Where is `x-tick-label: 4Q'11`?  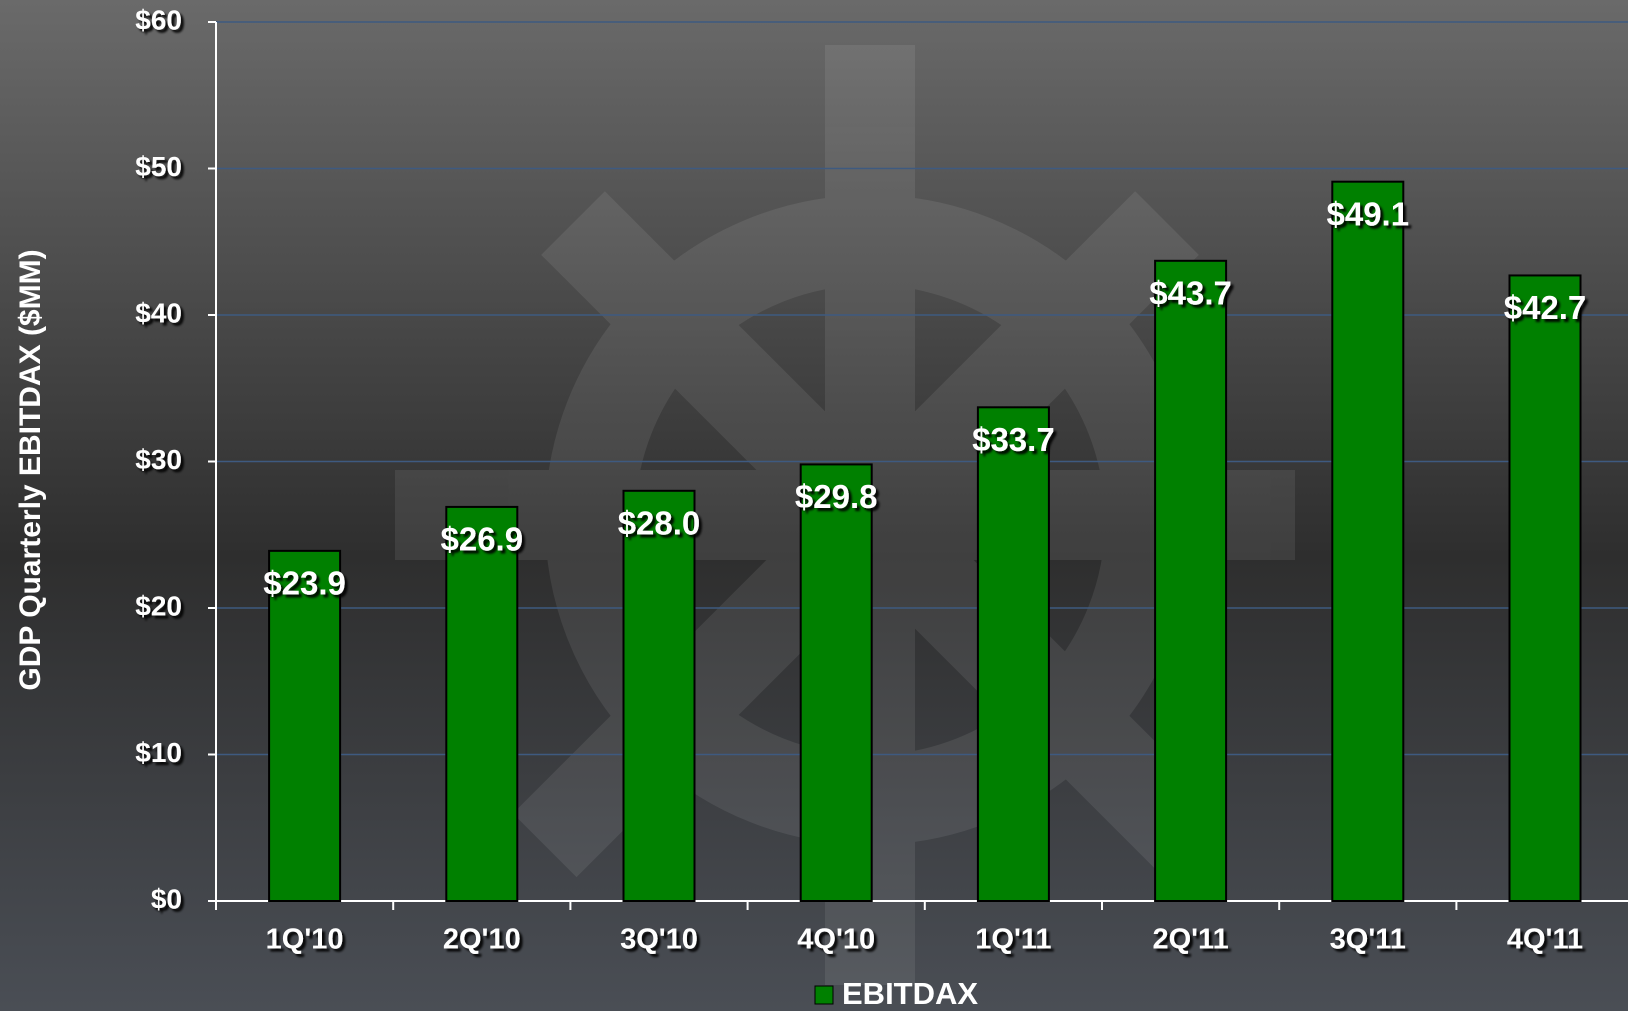 x-tick-label: 4Q'11 is located at coordinates (1545, 940).